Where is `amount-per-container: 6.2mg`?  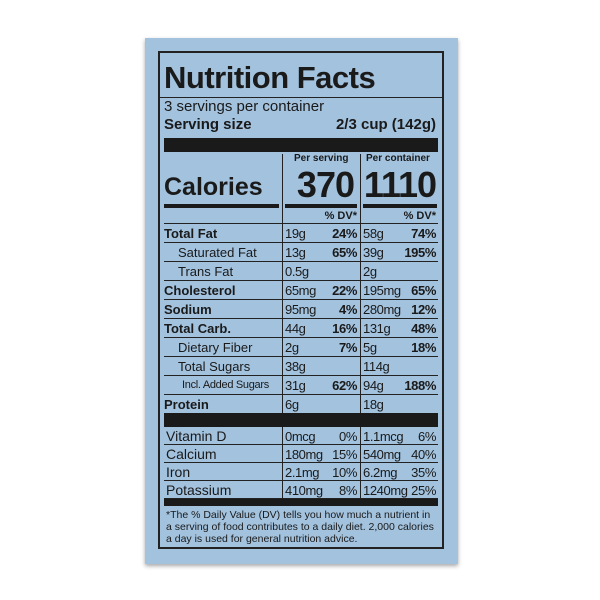 amount-per-container: 6.2mg is located at coordinates (380, 472).